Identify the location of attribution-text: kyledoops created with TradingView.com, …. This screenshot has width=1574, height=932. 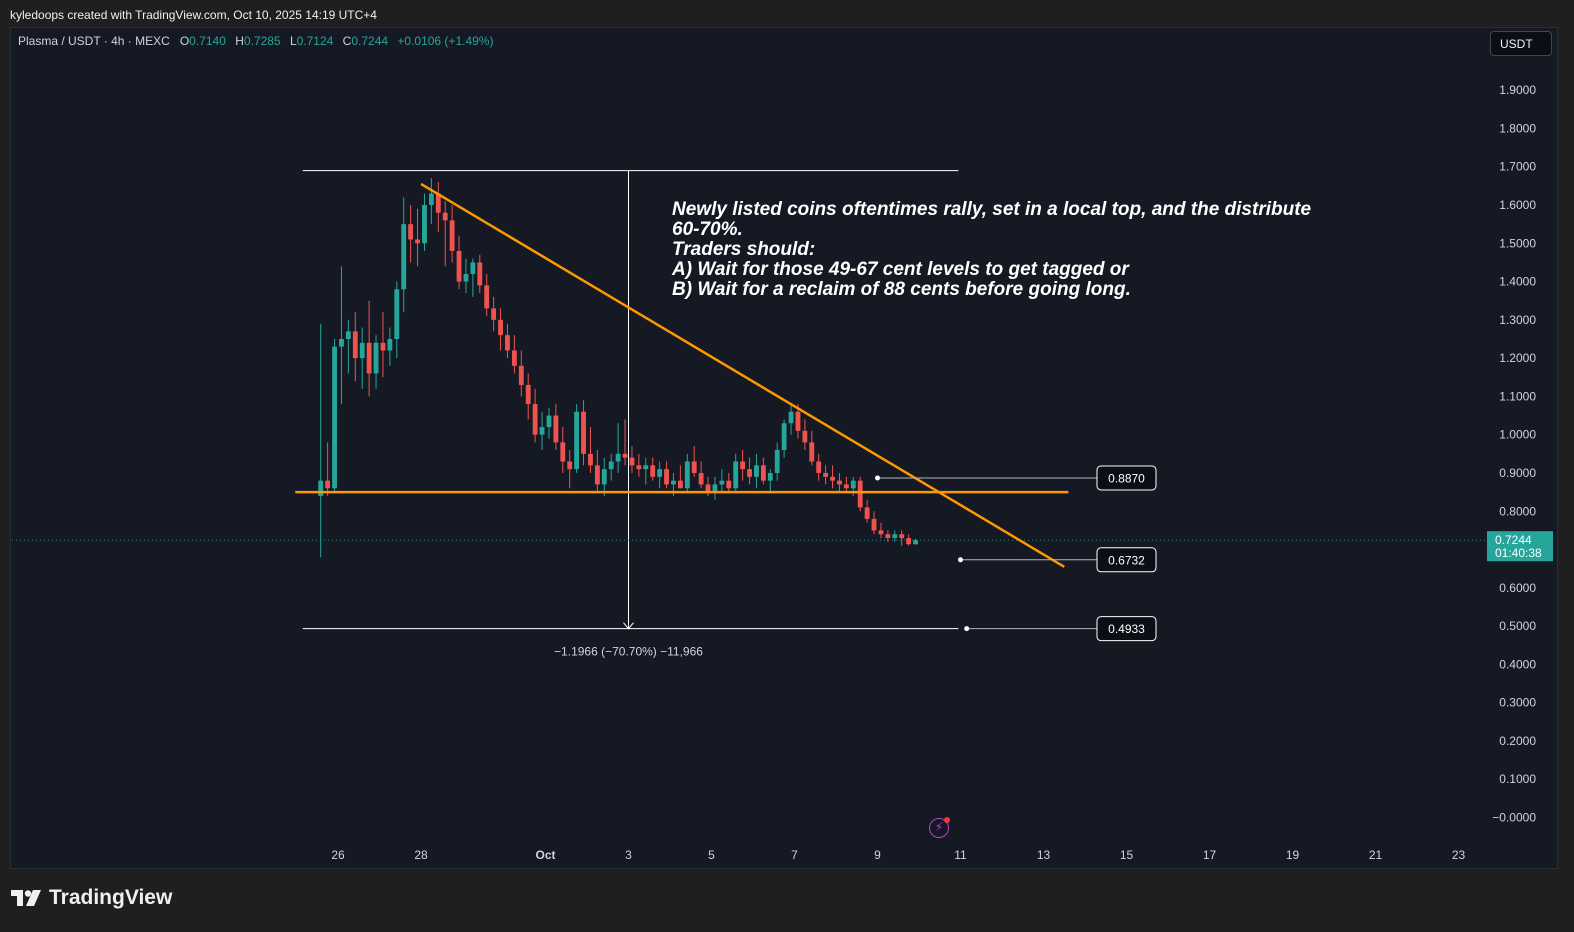
(193, 15).